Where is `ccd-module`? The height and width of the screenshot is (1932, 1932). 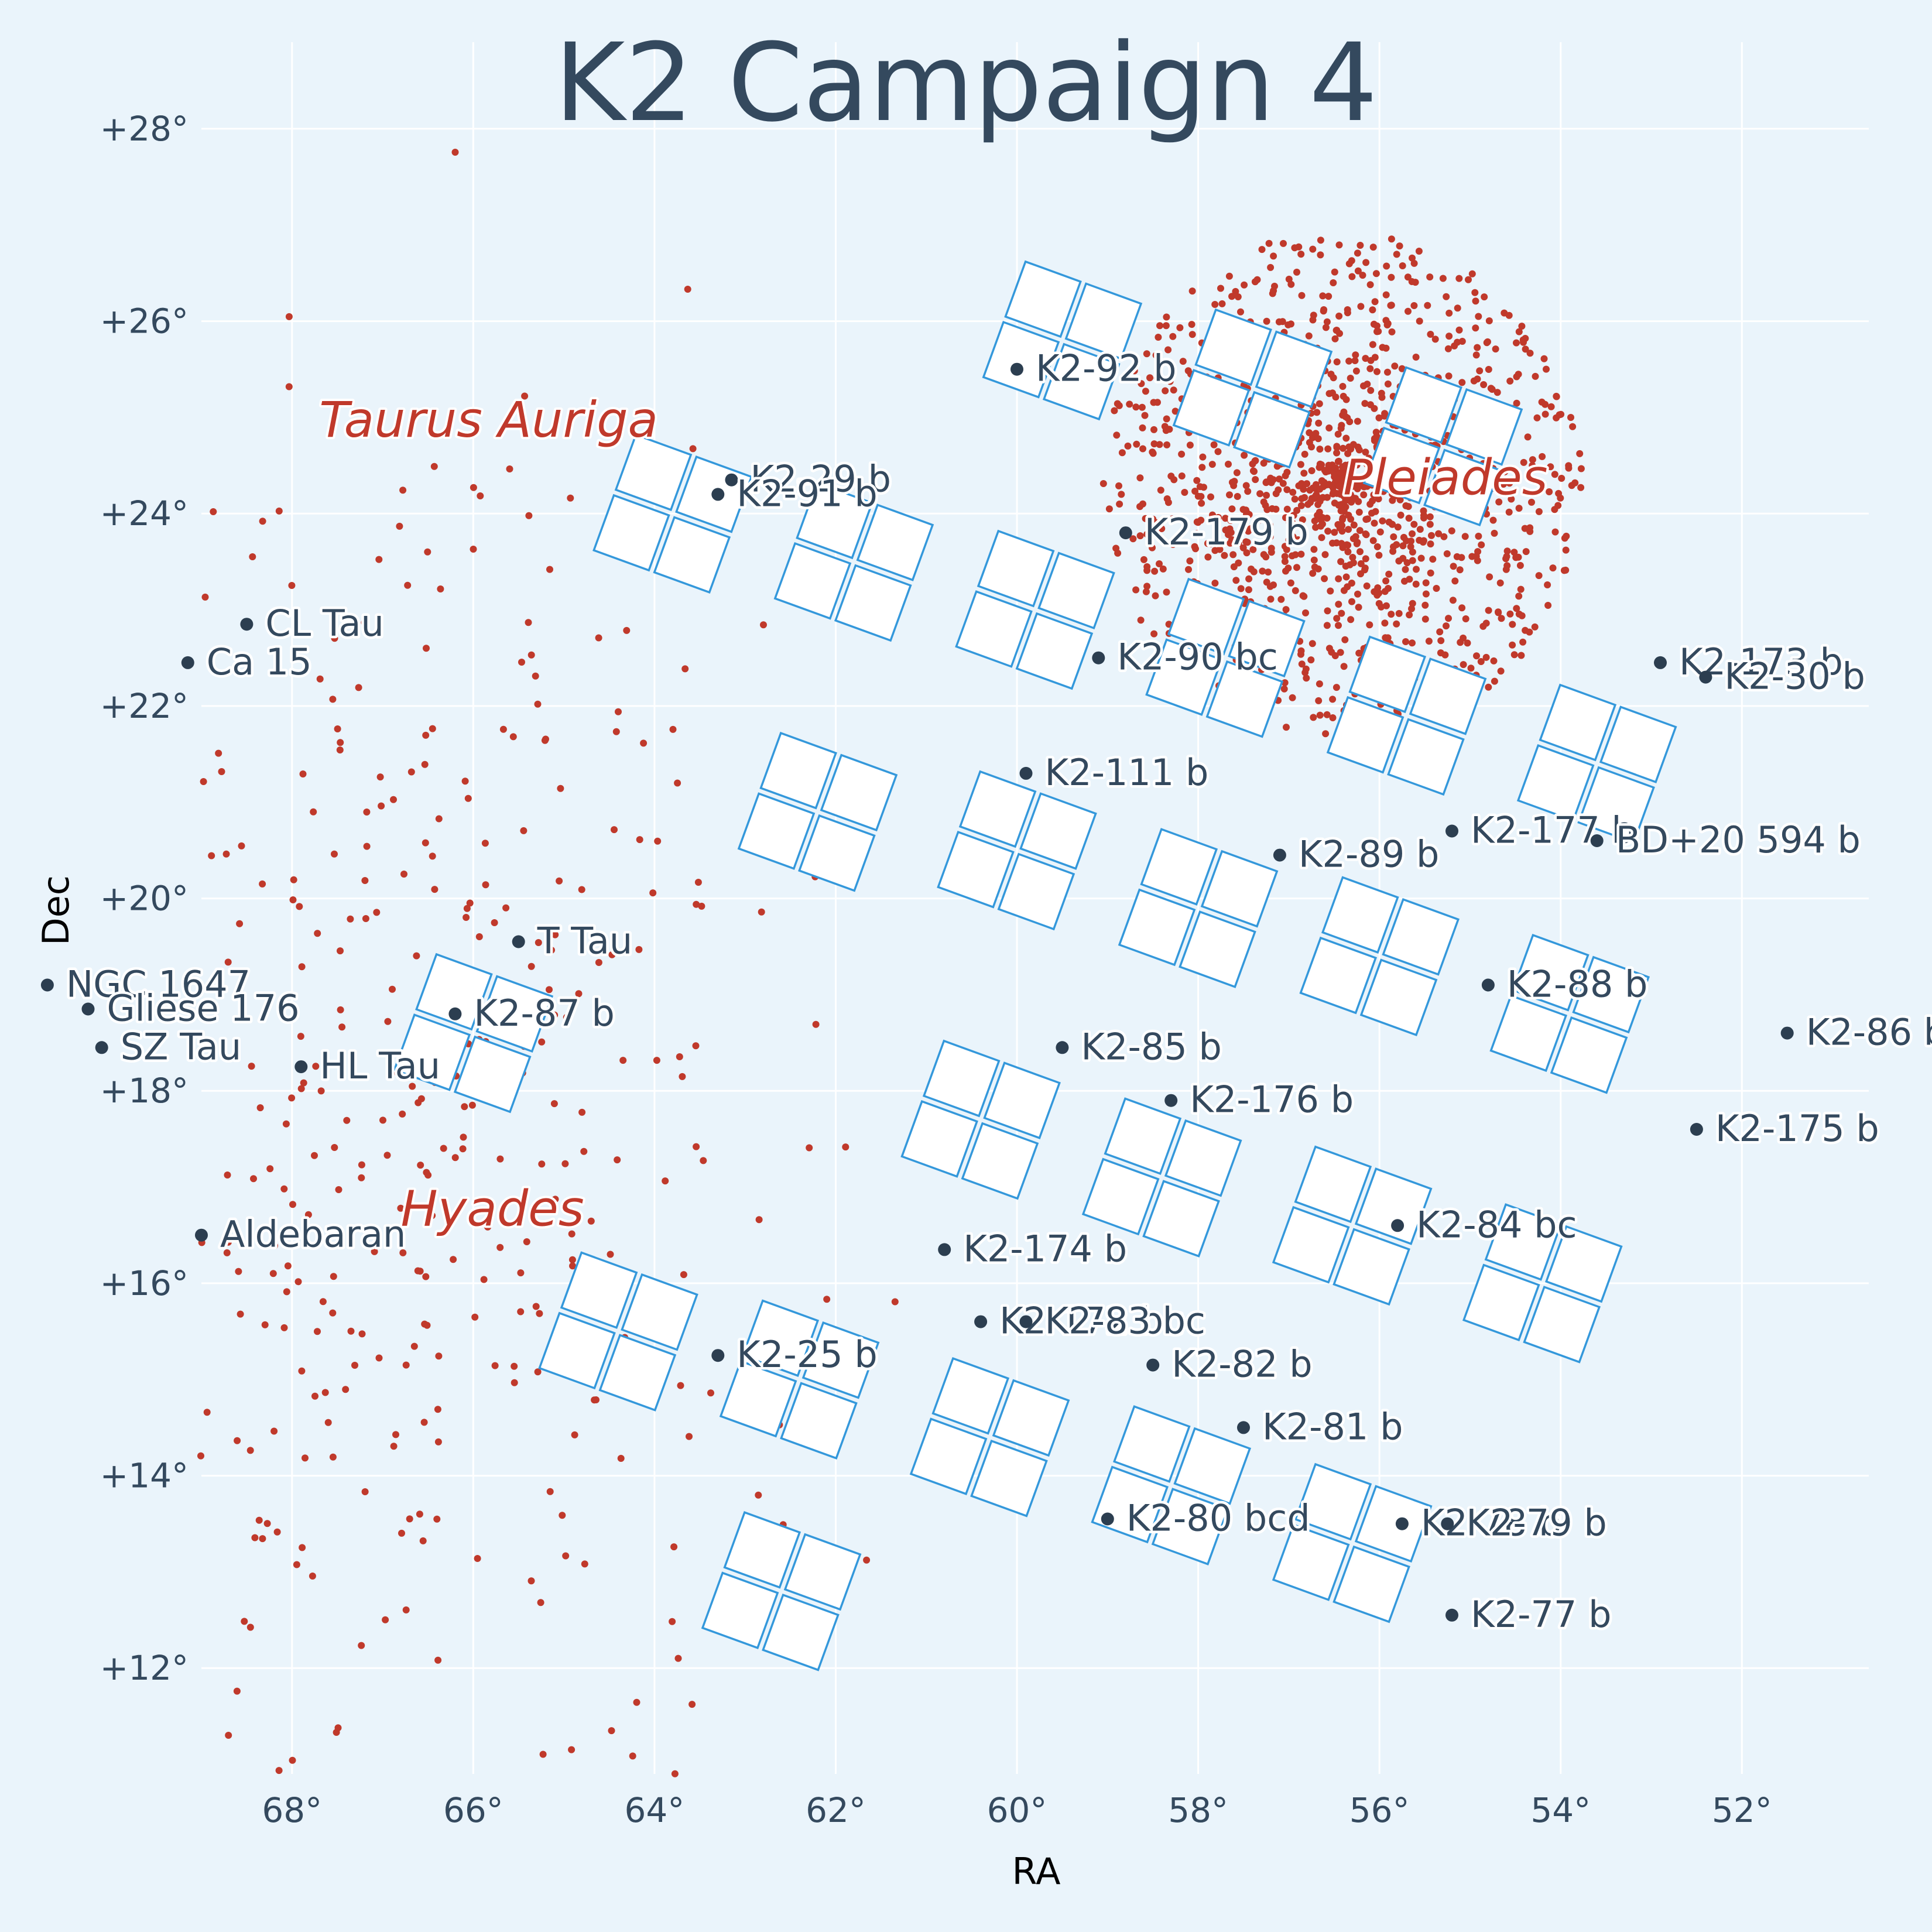 ccd-module is located at coordinates (473, 1033).